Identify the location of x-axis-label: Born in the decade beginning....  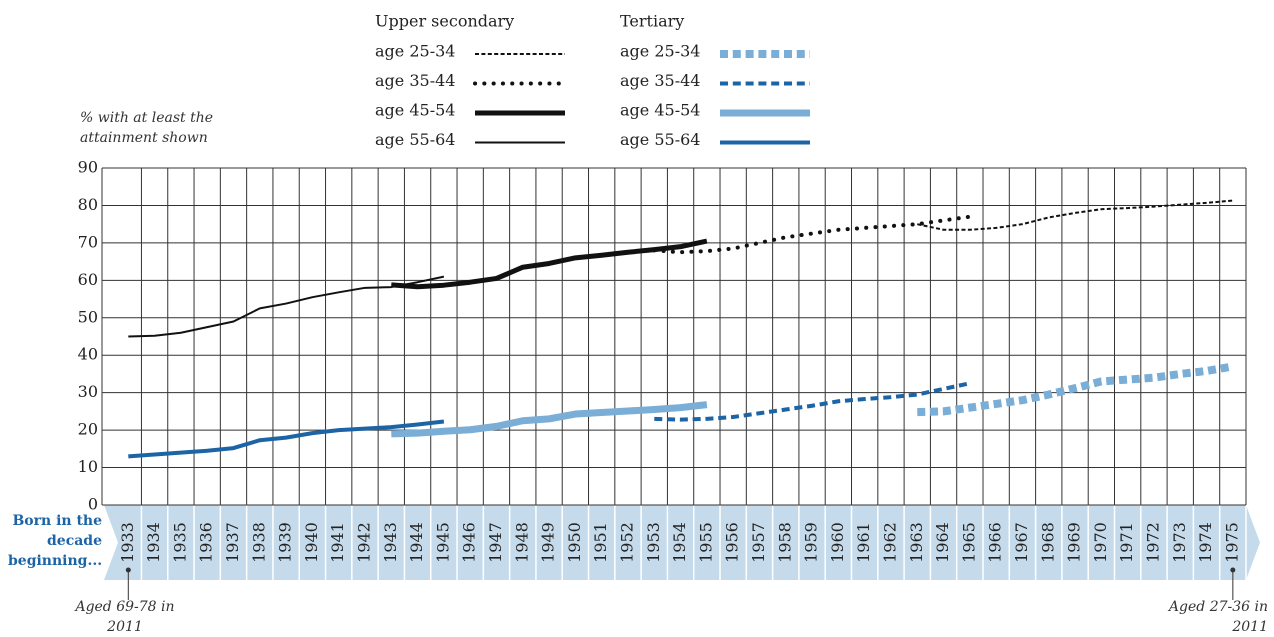
(55, 541).